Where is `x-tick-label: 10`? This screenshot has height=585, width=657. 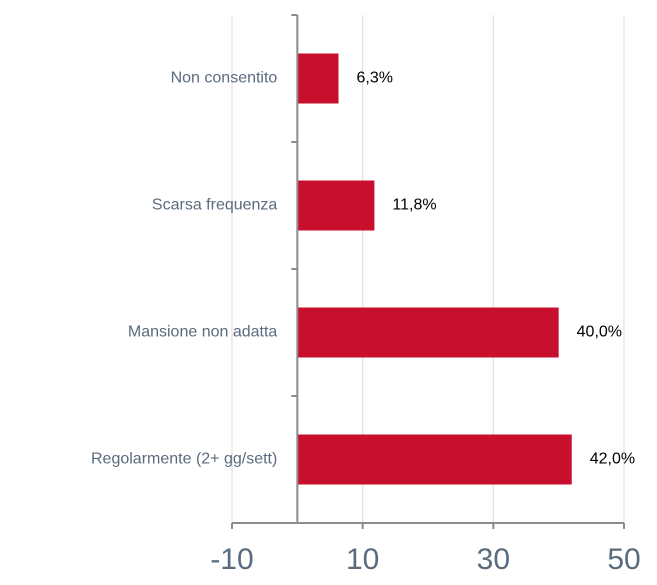
x-tick-label: 10 is located at coordinates (362, 559).